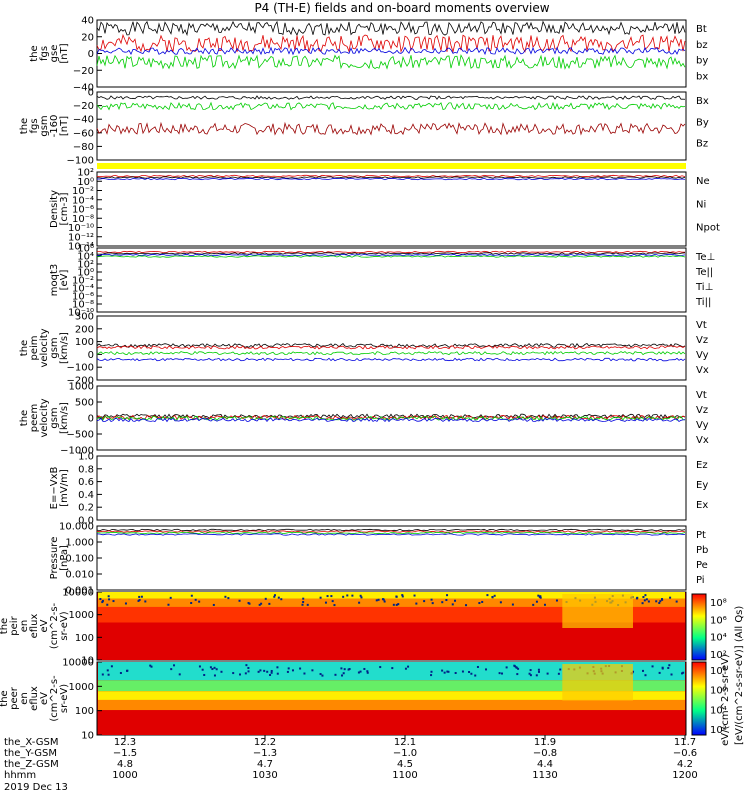  I want to click on legend-bz: bz, so click(702, 45).